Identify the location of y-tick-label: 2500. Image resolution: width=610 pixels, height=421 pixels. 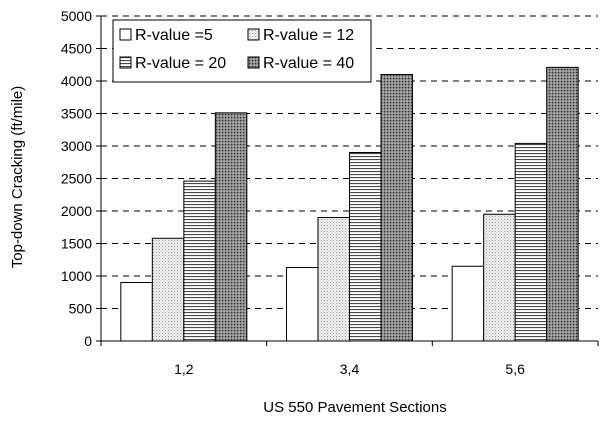
(76, 179).